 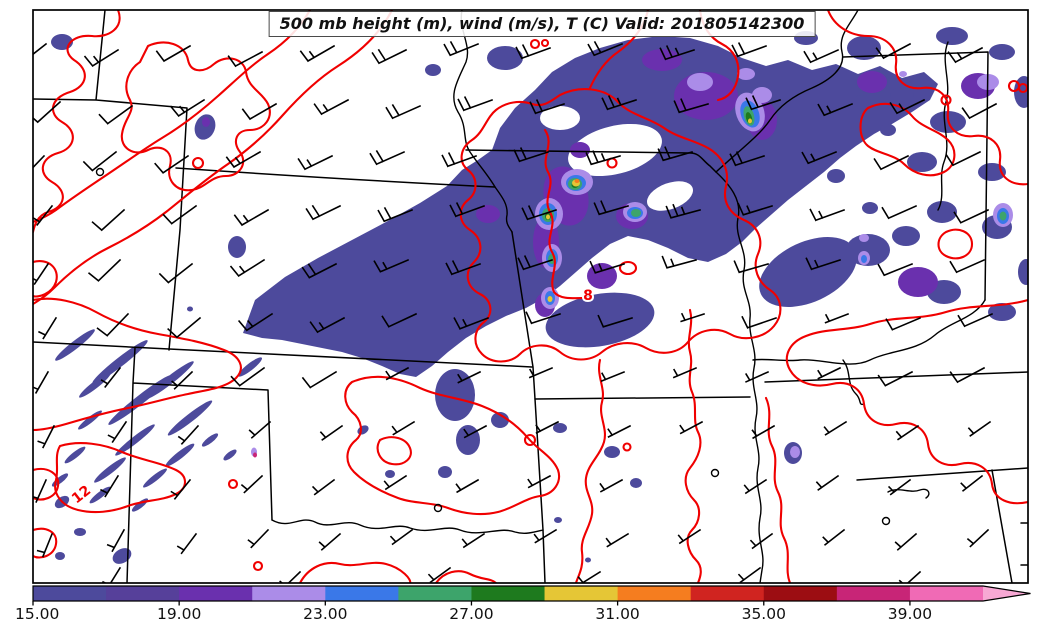 I want to click on colorbar-tick-label: 15.00, so click(x=37, y=614).